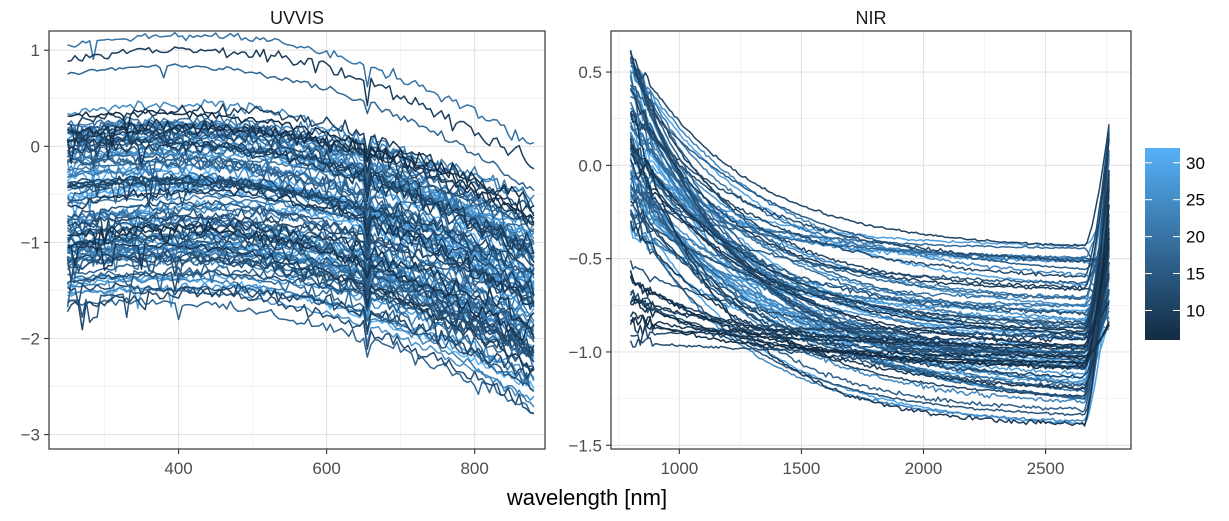 This screenshot has height=521, width=1229. I want to click on colorbar-ticks: 10 15 20 25 30, so click(1175, 237).